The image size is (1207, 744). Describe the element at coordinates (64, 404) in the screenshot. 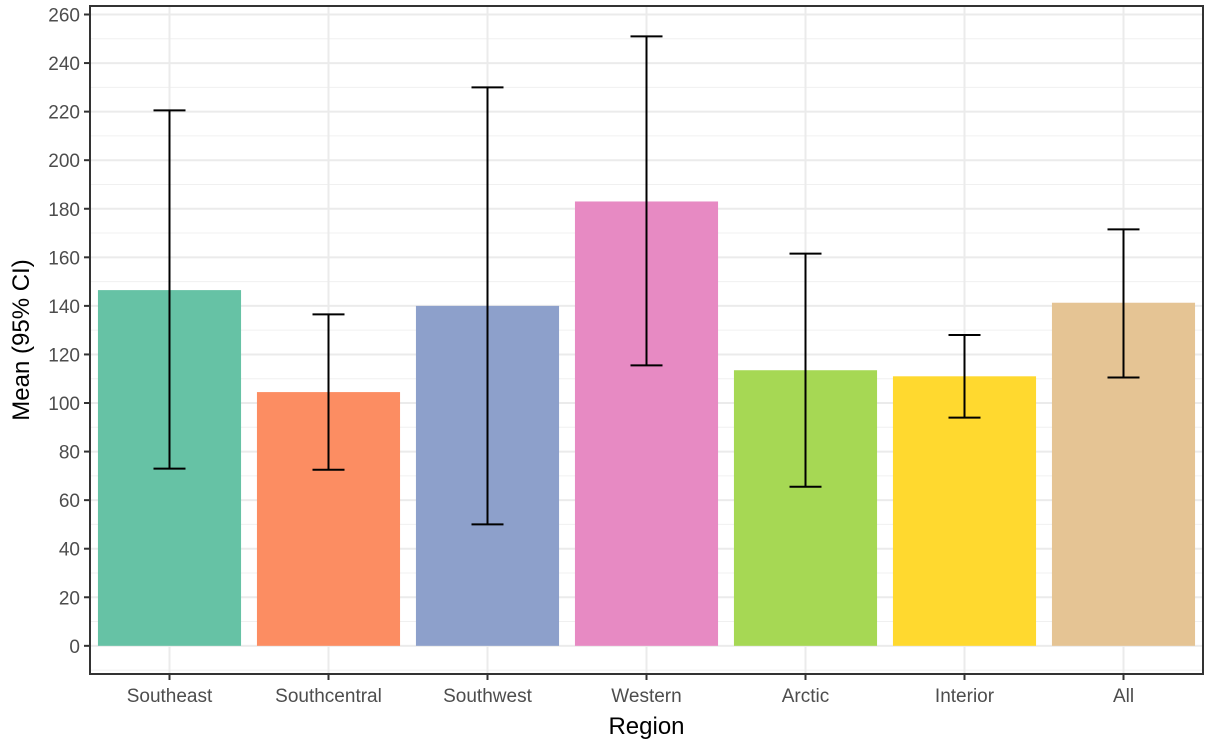

I see `y-tick-label: 100` at that location.